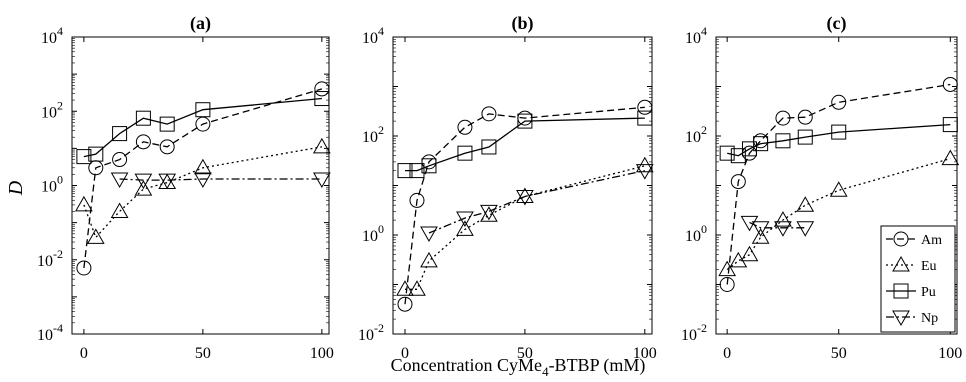 The height and width of the screenshot is (382, 966). Describe the element at coordinates (901, 239) in the screenshot. I see `legend-marker-am` at that location.